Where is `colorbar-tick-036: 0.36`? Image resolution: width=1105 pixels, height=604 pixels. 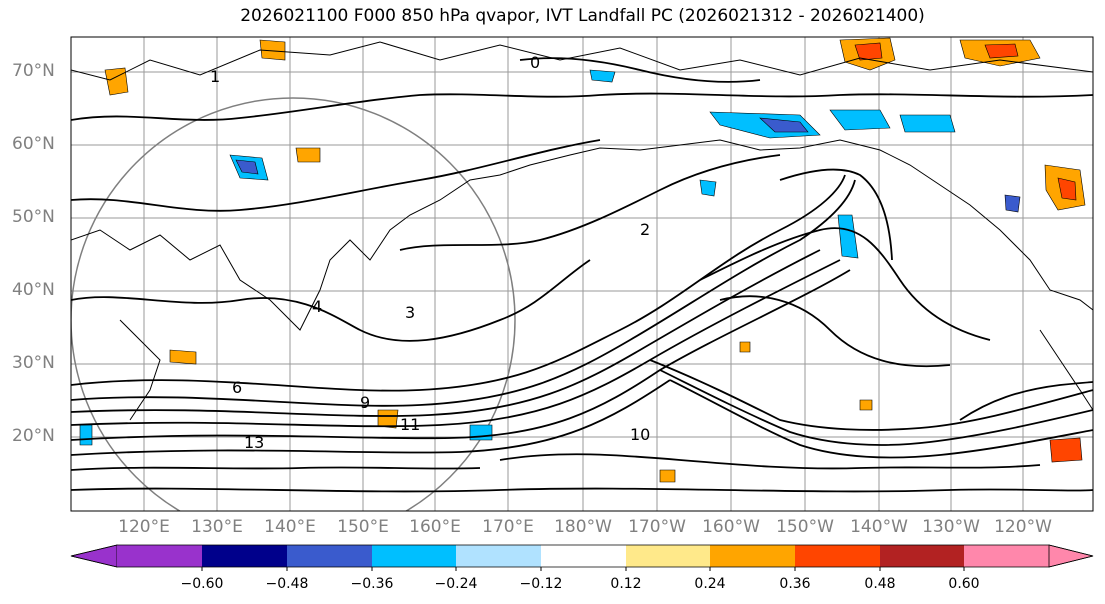 colorbar-tick-036: 0.36 is located at coordinates (795, 584).